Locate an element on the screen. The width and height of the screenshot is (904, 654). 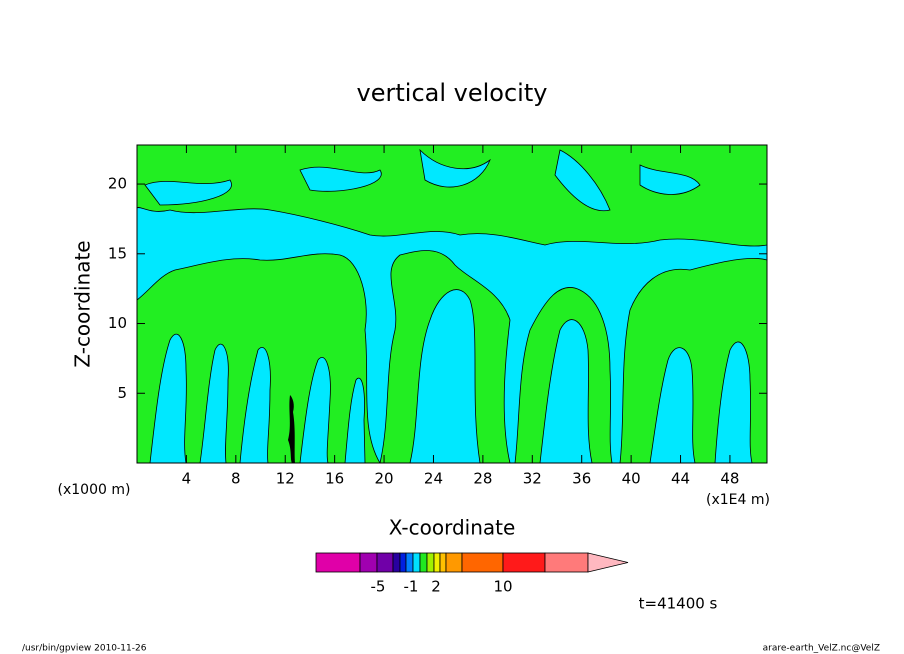
x-tick-label: 4 is located at coordinates (187, 479).